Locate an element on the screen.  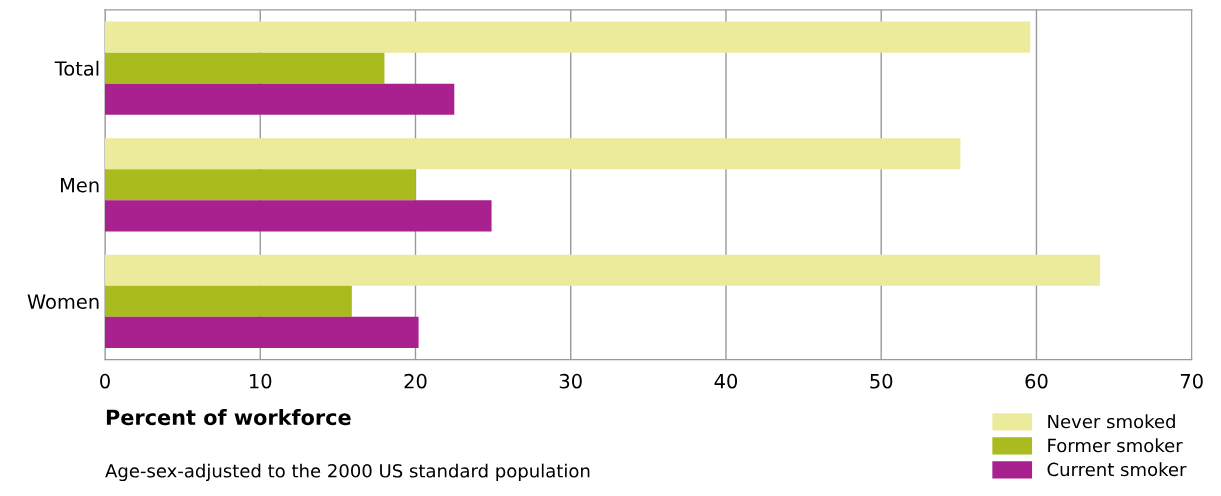
legend-label: Current smoker is located at coordinates (1117, 469).